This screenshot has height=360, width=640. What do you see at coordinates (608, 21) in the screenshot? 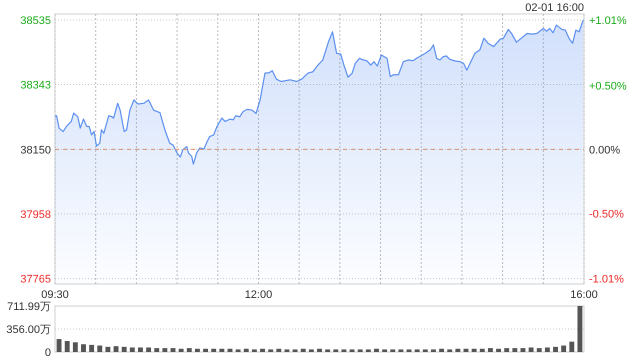
I see `y2-tick-label: +1.01%` at bounding box center [608, 21].